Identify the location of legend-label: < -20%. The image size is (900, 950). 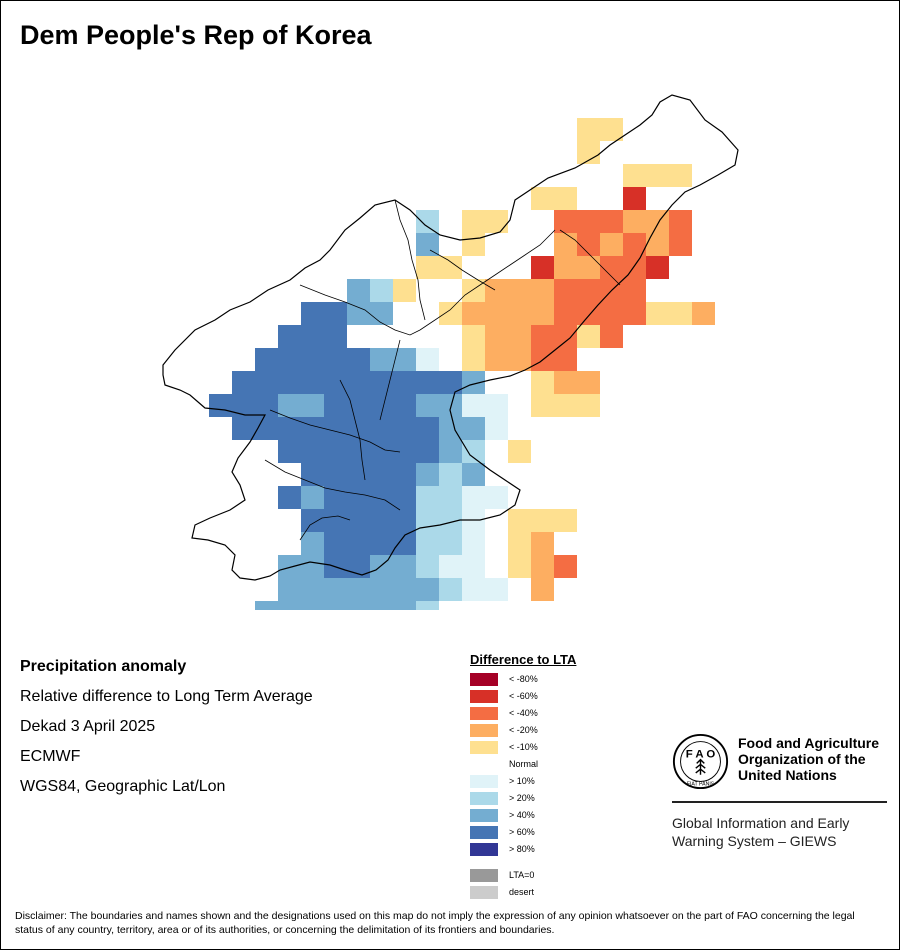
(523, 730).